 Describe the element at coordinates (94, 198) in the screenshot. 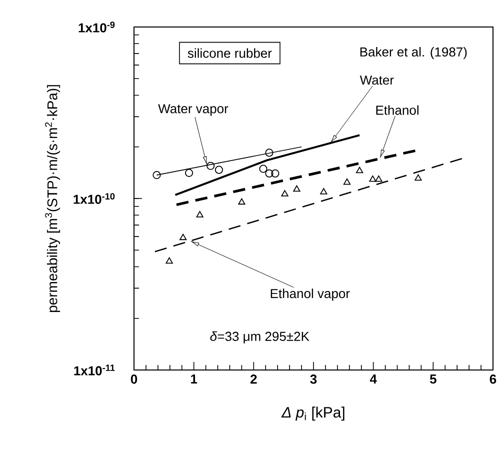

I see `y-tick-label: 1x10$^{-10}$` at that location.